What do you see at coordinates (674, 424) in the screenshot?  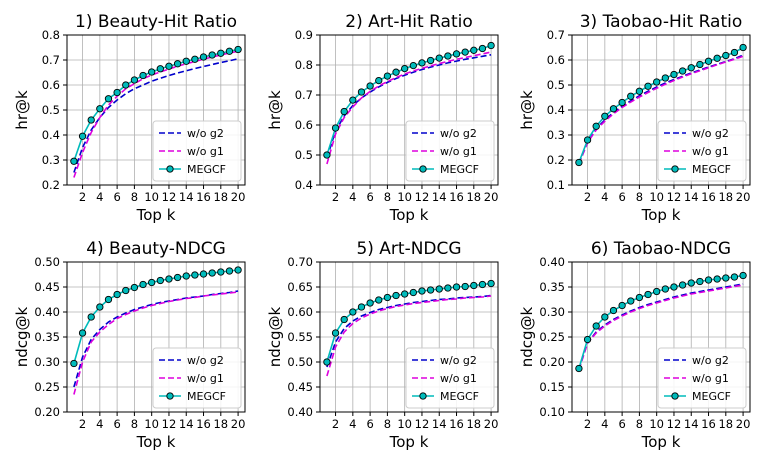 I see `x-tick-label: 12` at bounding box center [674, 424].